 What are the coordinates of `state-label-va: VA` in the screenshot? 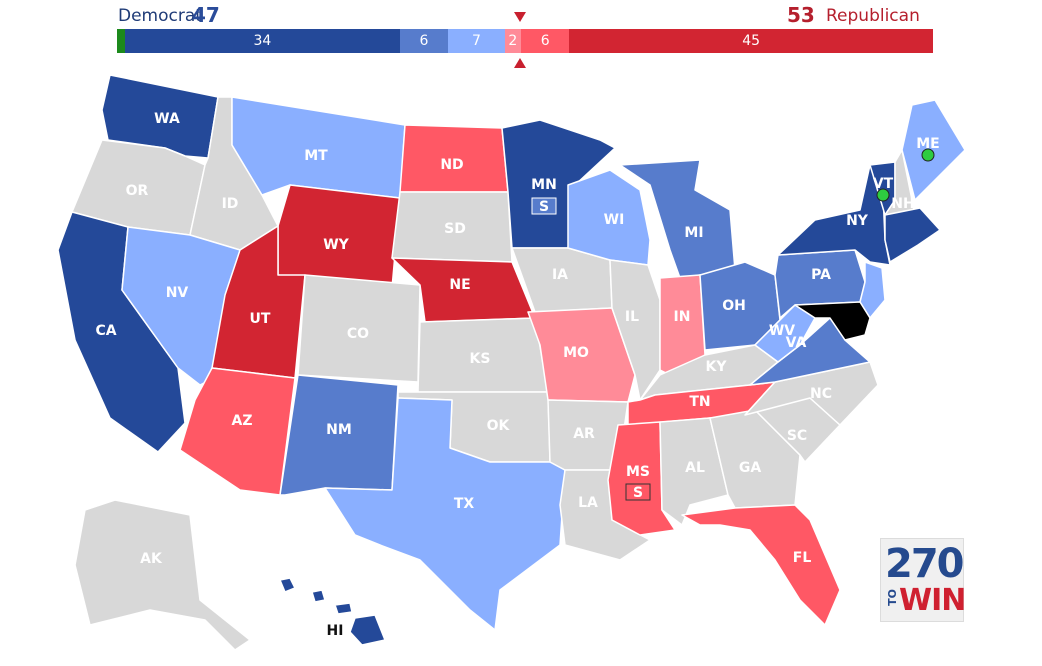 It's located at (796, 343).